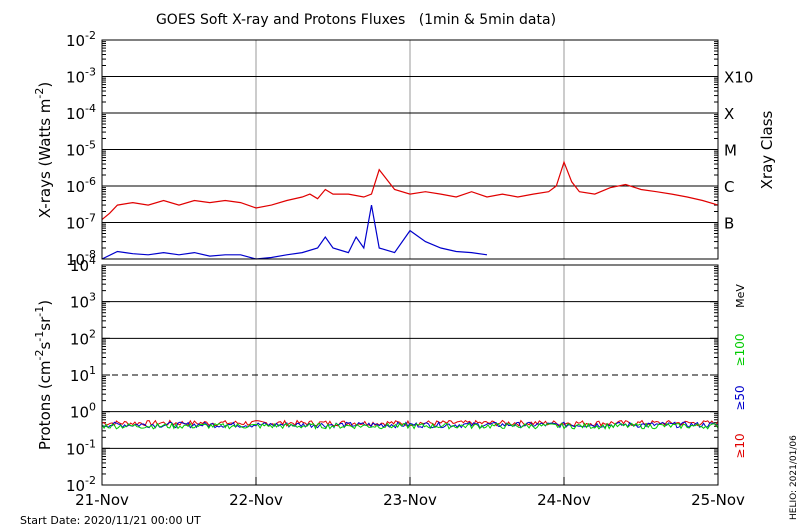  I want to click on xray-y-axis-label: X-rays (Watts m-2), so click(43, 150).